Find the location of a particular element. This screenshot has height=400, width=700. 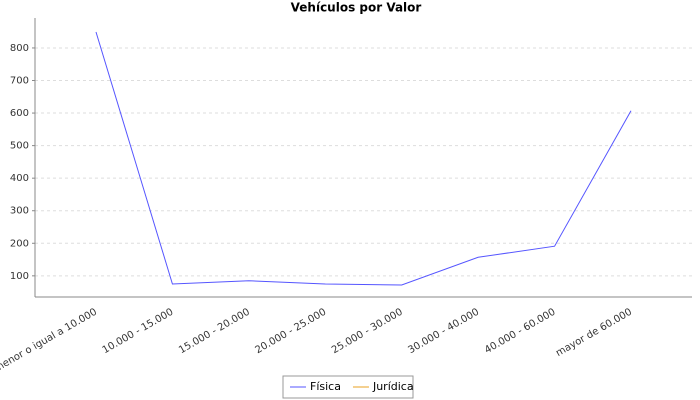

y-tick-label: 600 is located at coordinates (19, 113).